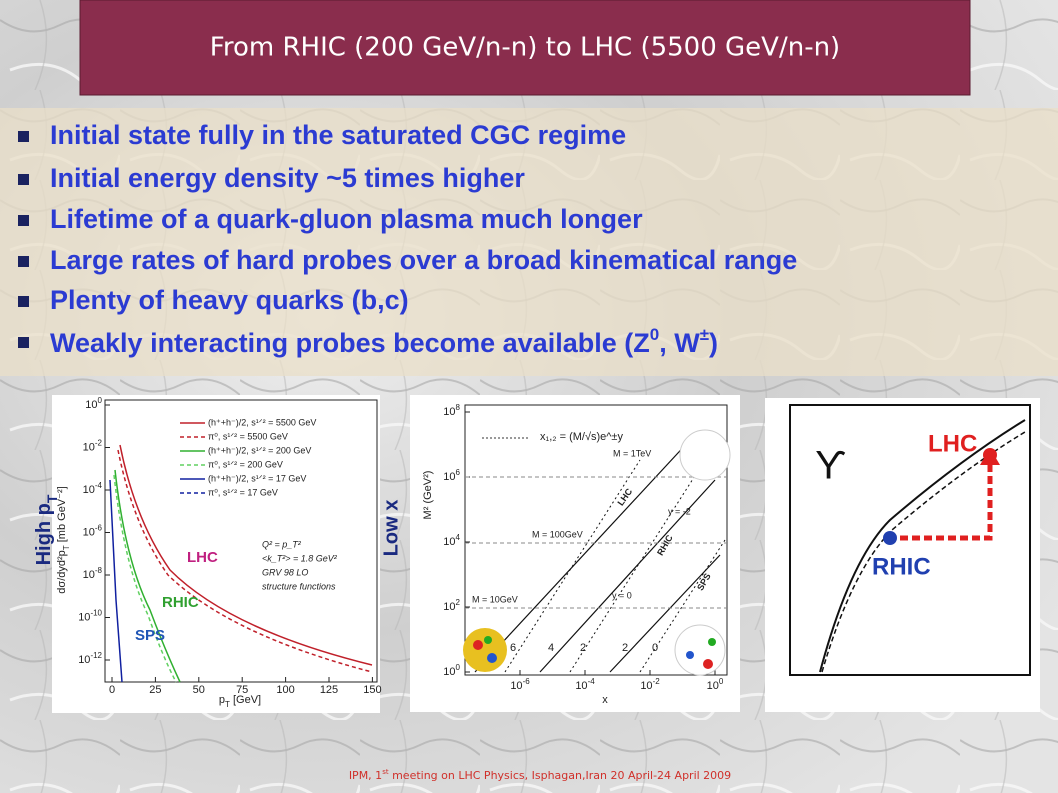 The height and width of the screenshot is (793, 1058). Describe the element at coordinates (940, 500) in the screenshot. I see `arrow` at that location.